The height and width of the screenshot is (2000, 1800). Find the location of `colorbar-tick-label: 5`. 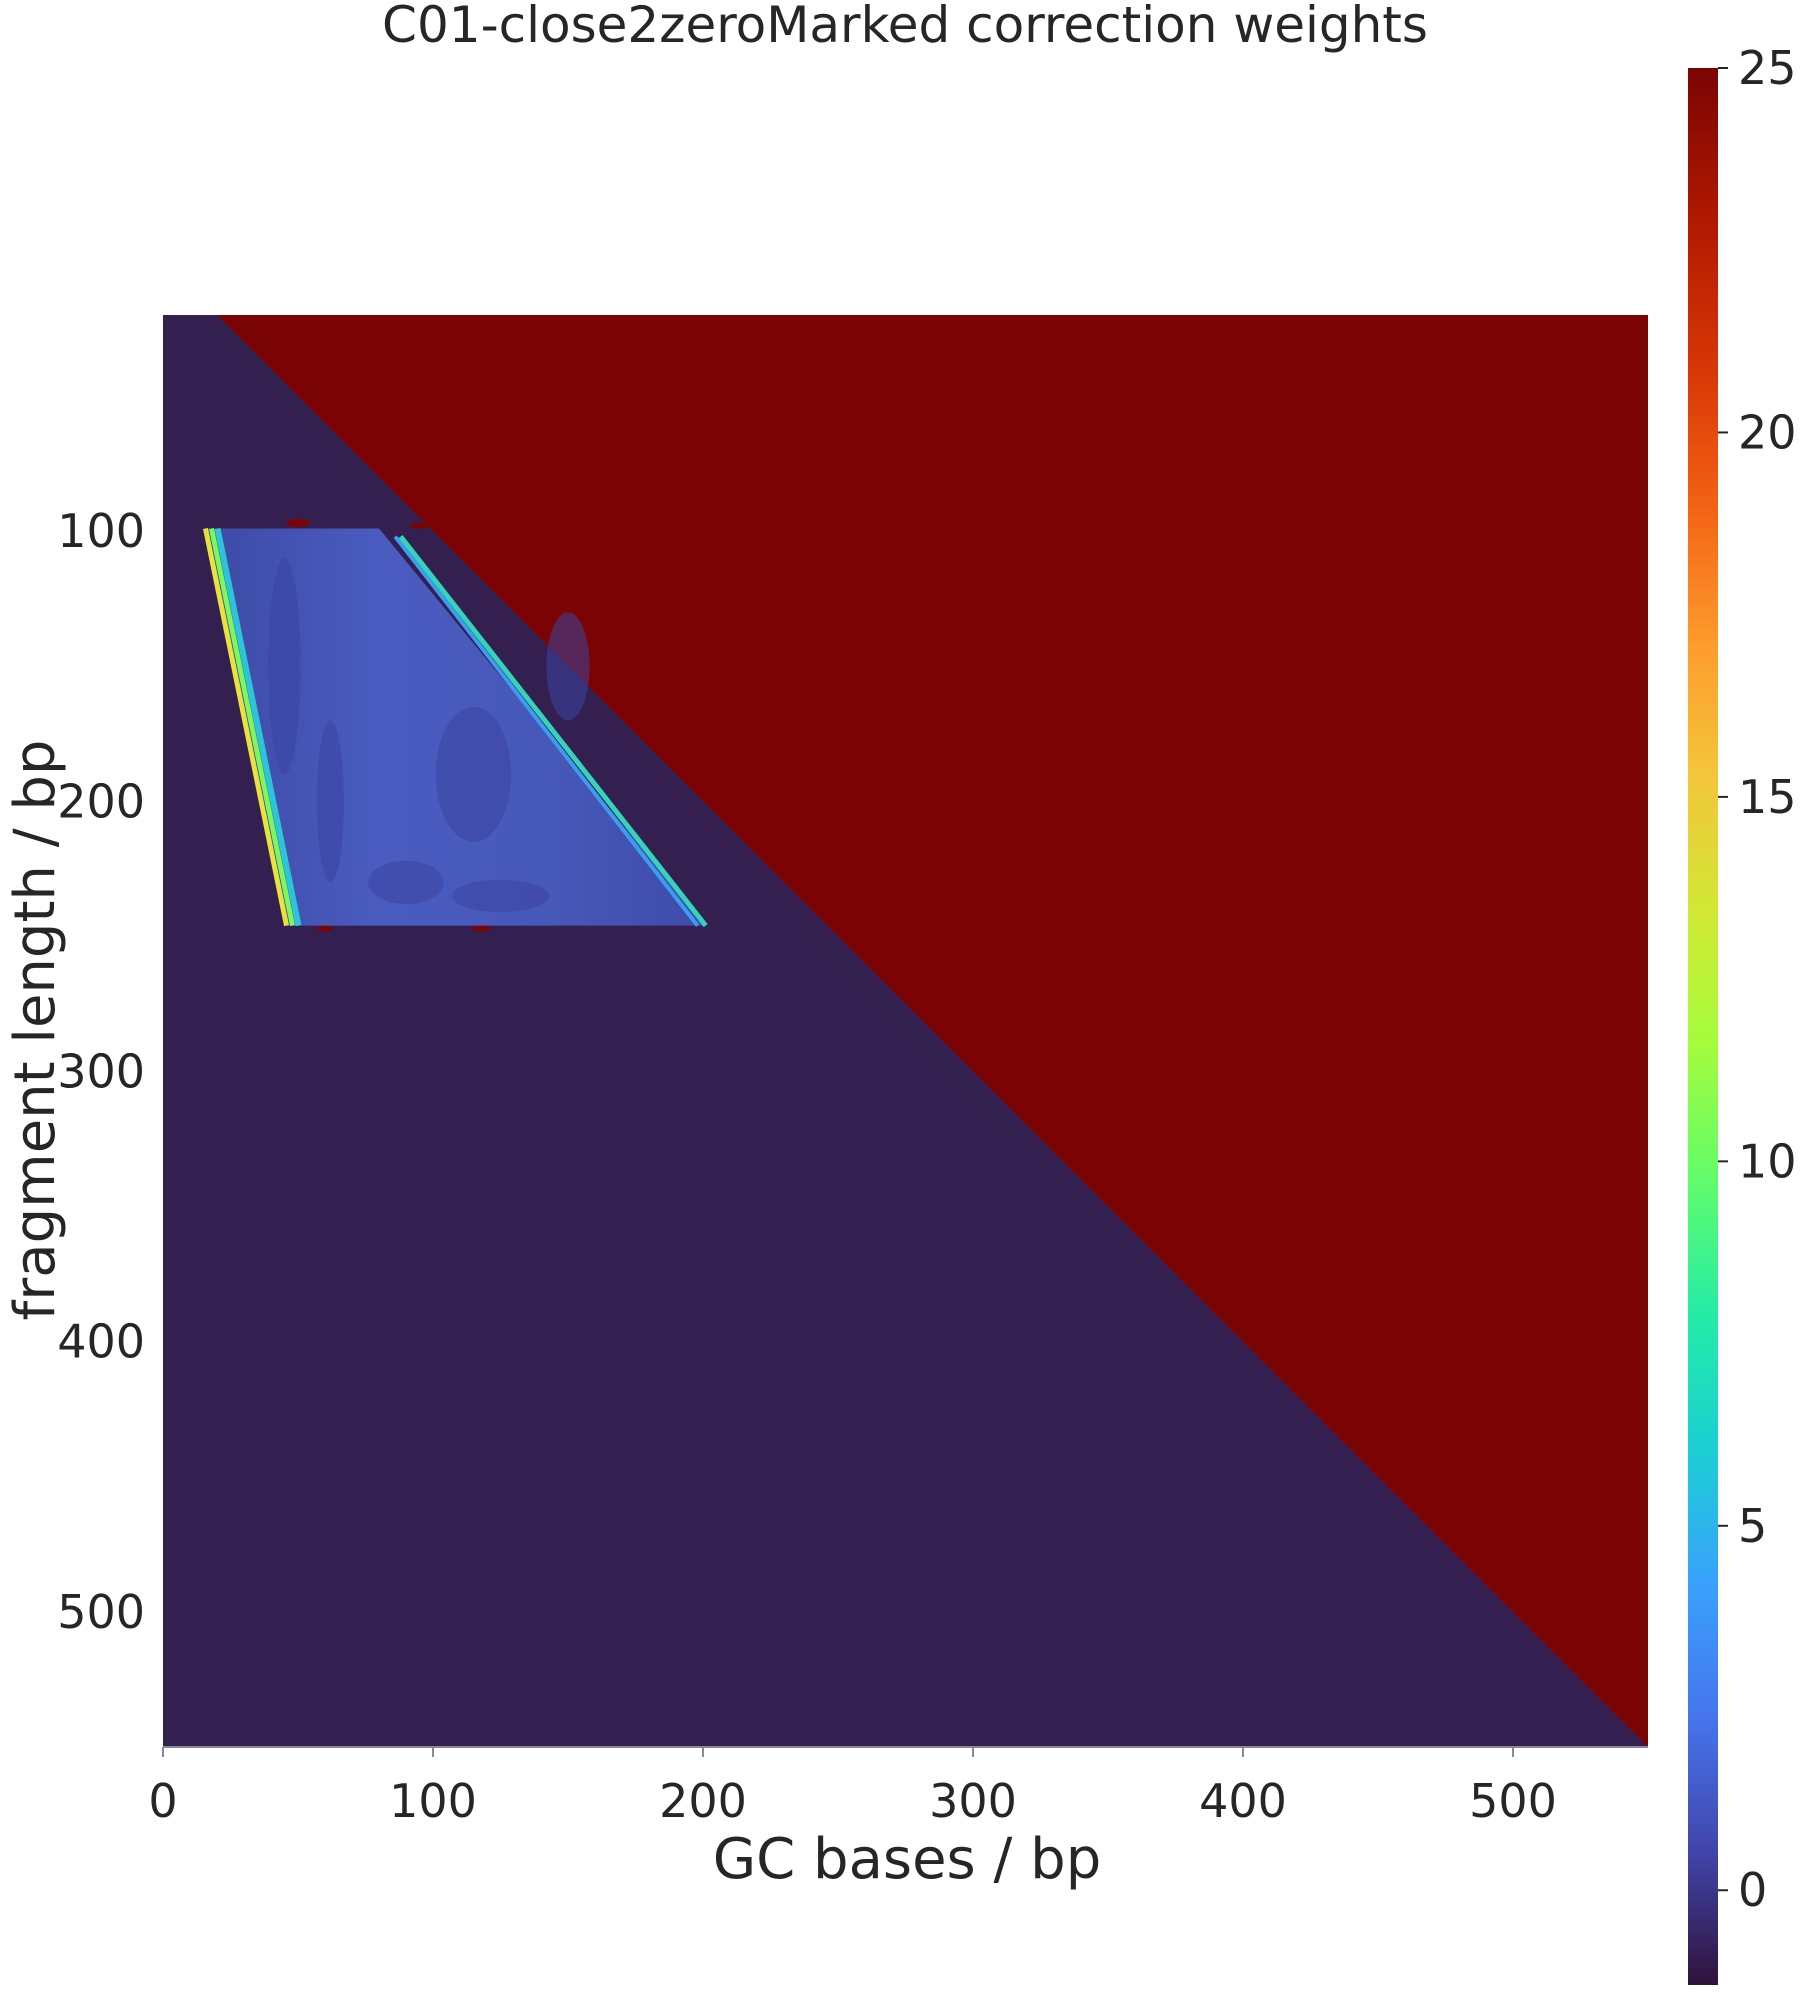

colorbar-tick-label: 5 is located at coordinates (1752, 1526).